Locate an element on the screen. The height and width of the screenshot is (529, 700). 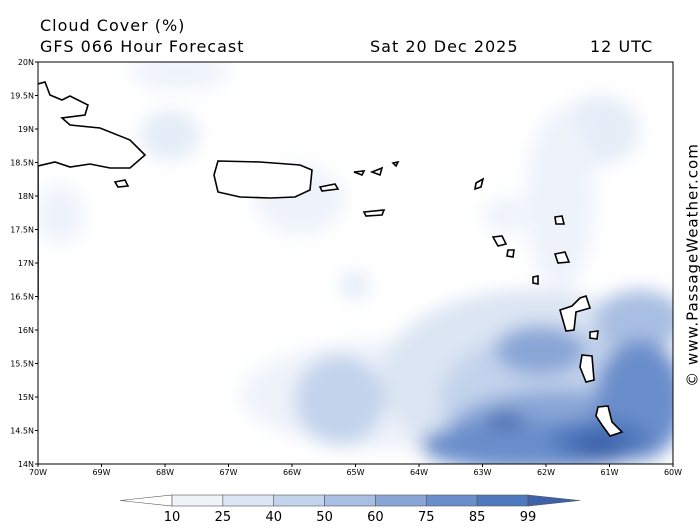
colorbar-label: 75 is located at coordinates (426, 517).